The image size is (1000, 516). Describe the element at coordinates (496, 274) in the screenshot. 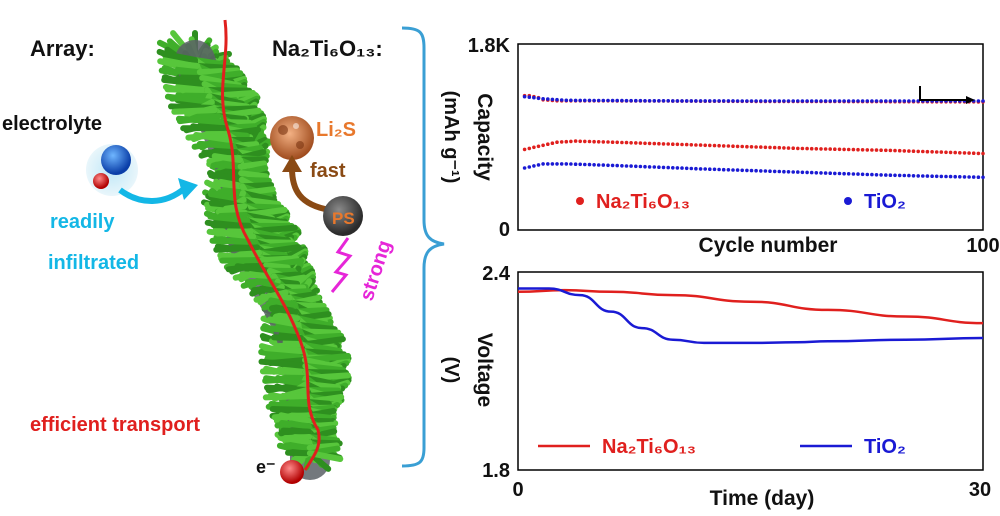

I see `voltage-ytick-top: 2.4` at that location.